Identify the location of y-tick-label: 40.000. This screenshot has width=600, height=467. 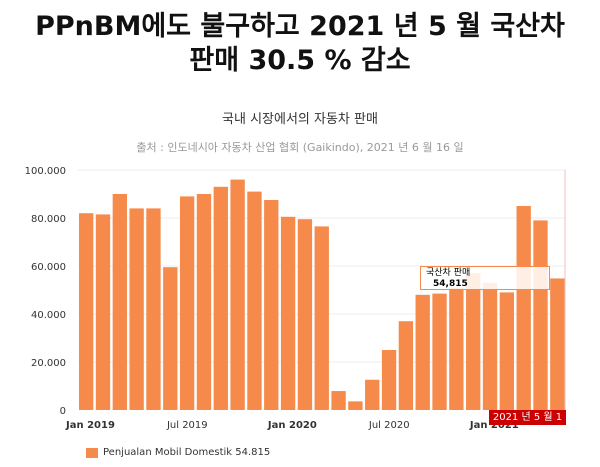
(48, 315).